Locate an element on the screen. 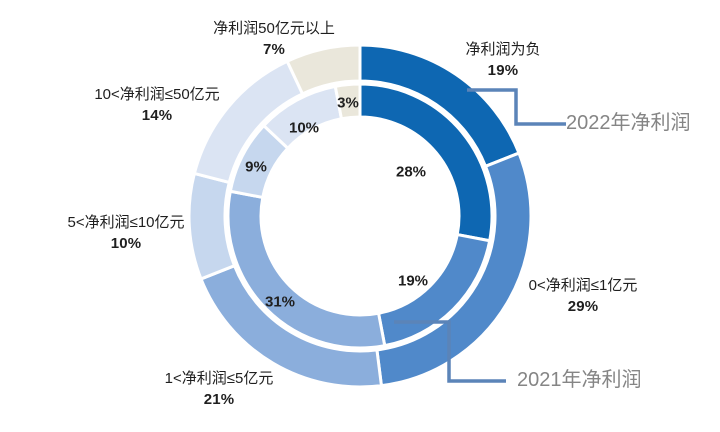  category-label-1<净利润≤5亿元: 1<净利润≤5亿元 21% is located at coordinates (219, 389).